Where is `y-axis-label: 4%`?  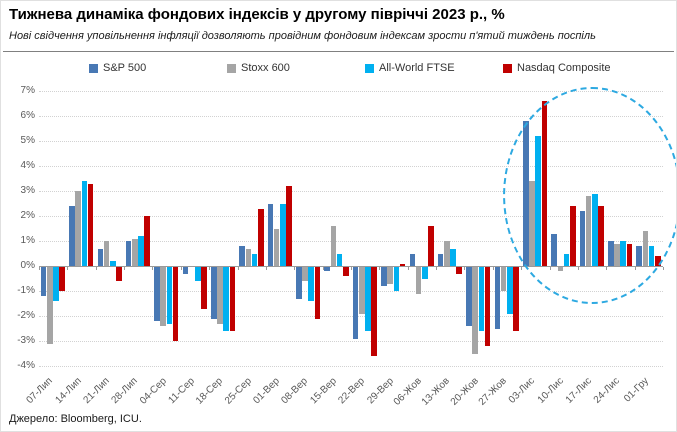
y-axis-label: 4% is located at coordinates (27, 165).